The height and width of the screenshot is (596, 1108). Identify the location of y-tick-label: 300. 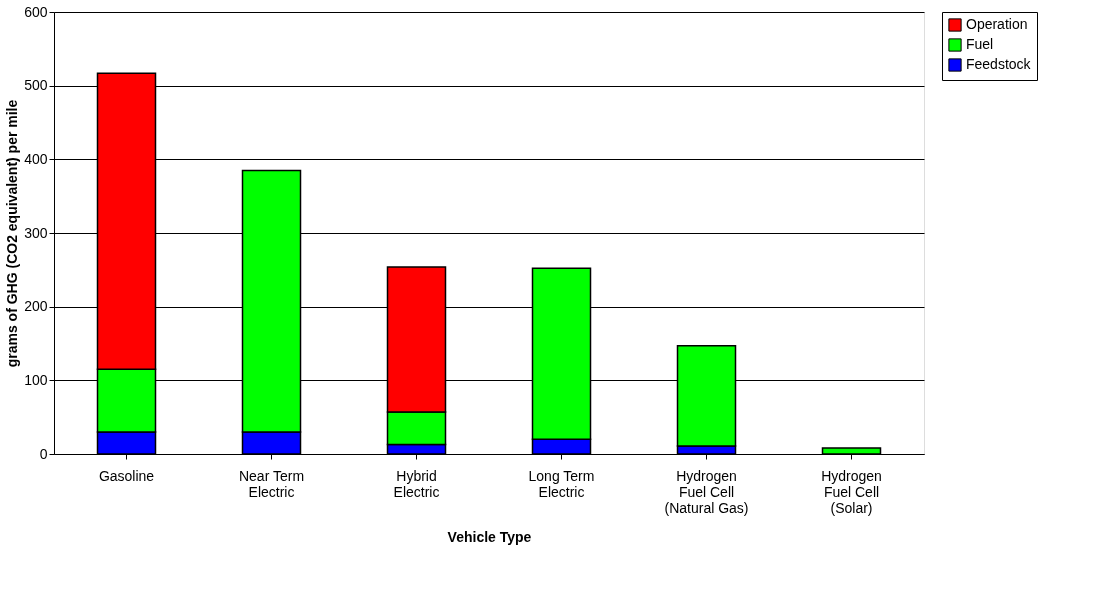
(36, 232).